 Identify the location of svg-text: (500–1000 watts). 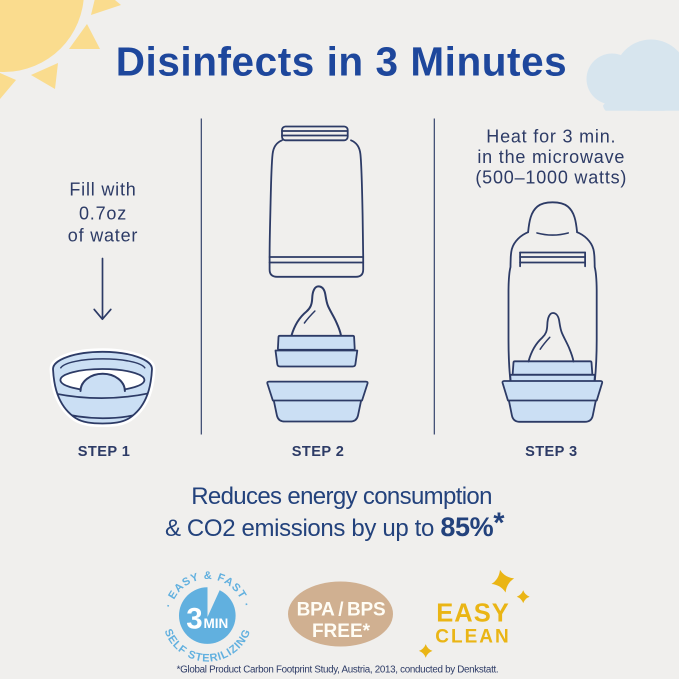
(551, 178).